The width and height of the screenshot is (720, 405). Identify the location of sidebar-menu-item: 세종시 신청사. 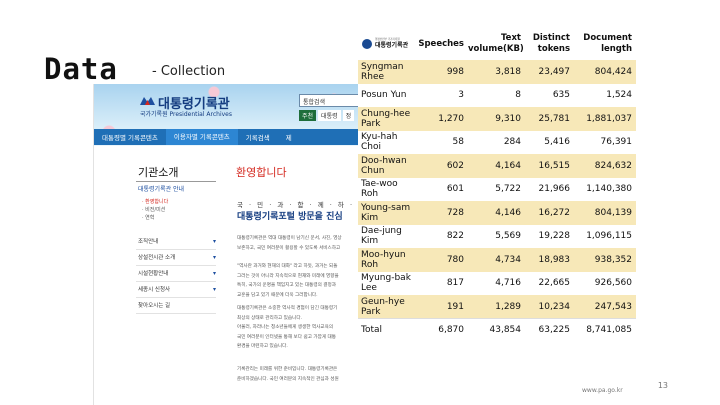
(176, 290).